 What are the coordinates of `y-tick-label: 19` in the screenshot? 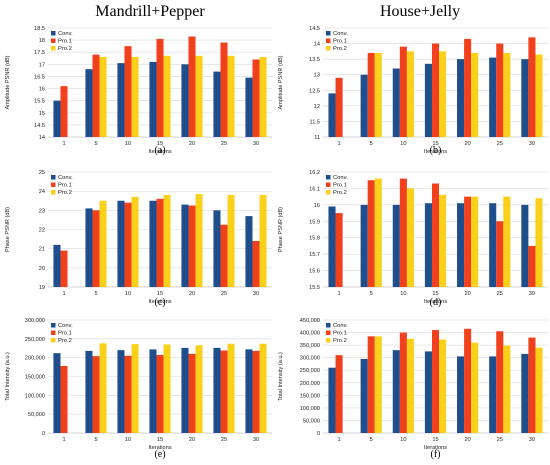 It's located at (42, 288).